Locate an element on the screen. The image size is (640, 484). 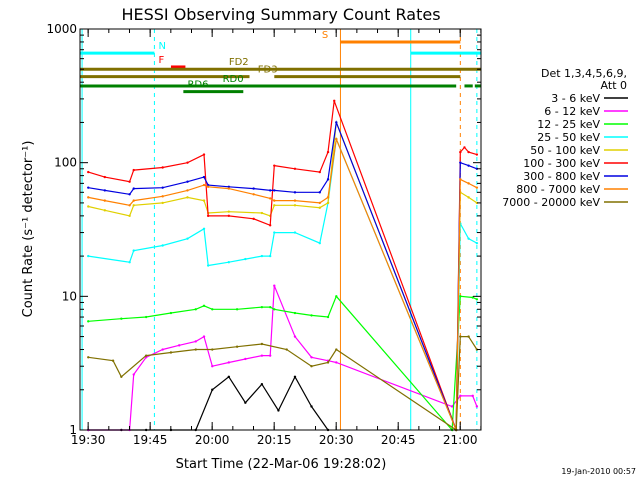
legend-label-8: 7000 - 20000 keV is located at coordinates (551, 202).